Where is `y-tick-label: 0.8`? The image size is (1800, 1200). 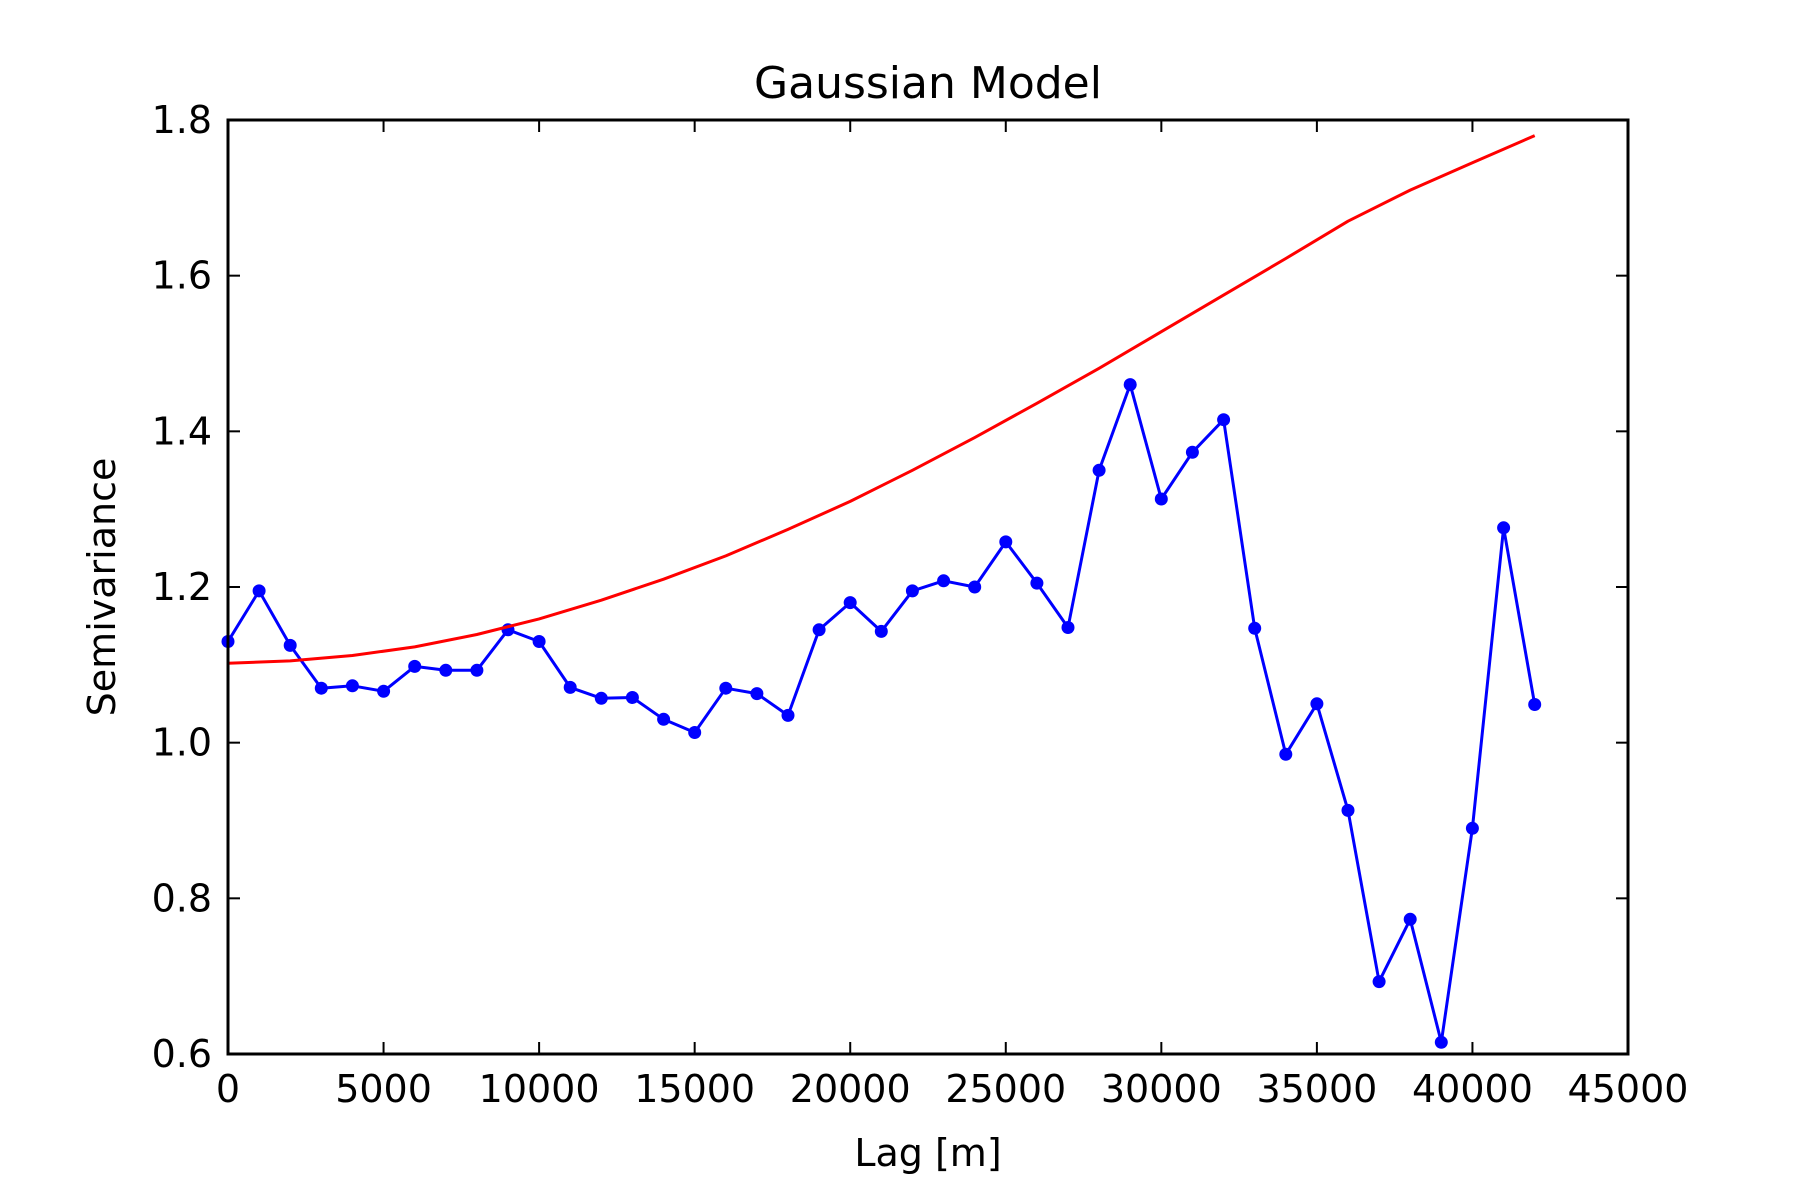 y-tick-label: 0.8 is located at coordinates (182, 898).